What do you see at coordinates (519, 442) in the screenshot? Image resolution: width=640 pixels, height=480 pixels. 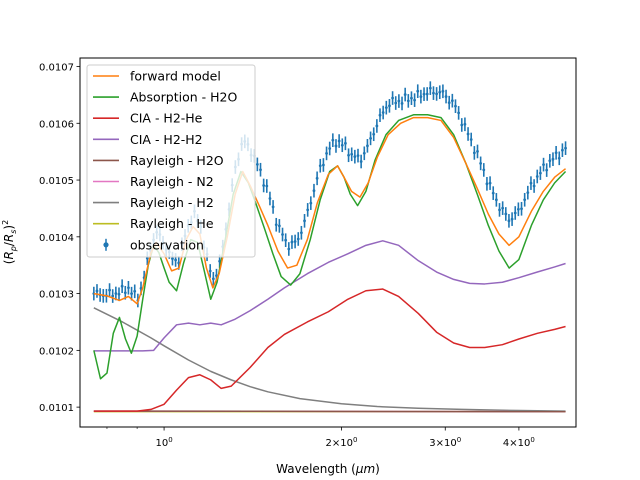 I see `x-tick-label: 4×100` at bounding box center [519, 442].